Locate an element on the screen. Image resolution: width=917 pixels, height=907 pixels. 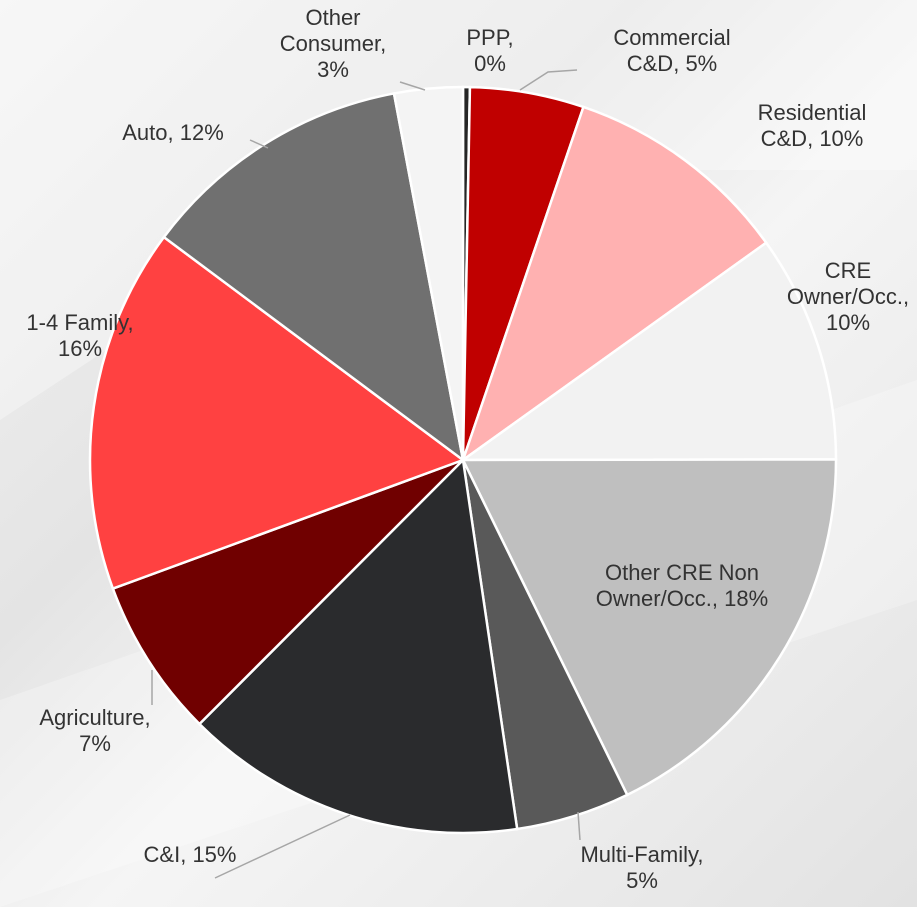
data-label: Auto, 12% is located at coordinates (173, 133).